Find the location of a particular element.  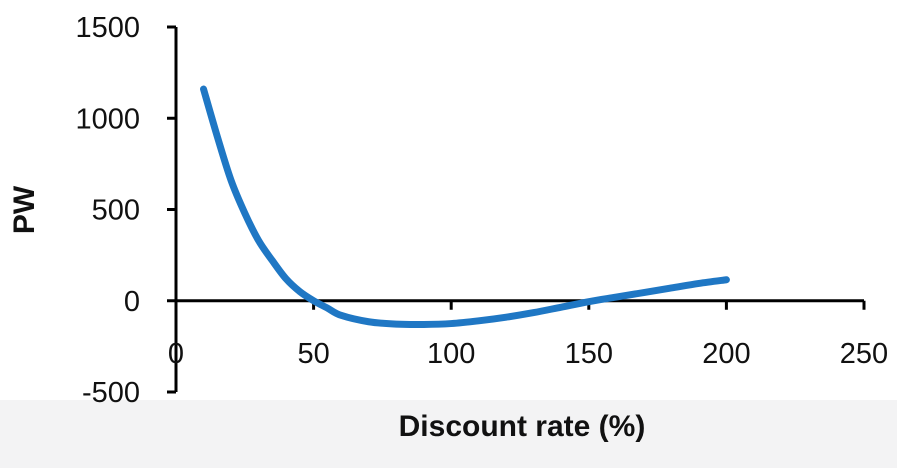

y-tick-label: 0 is located at coordinates (132, 302).